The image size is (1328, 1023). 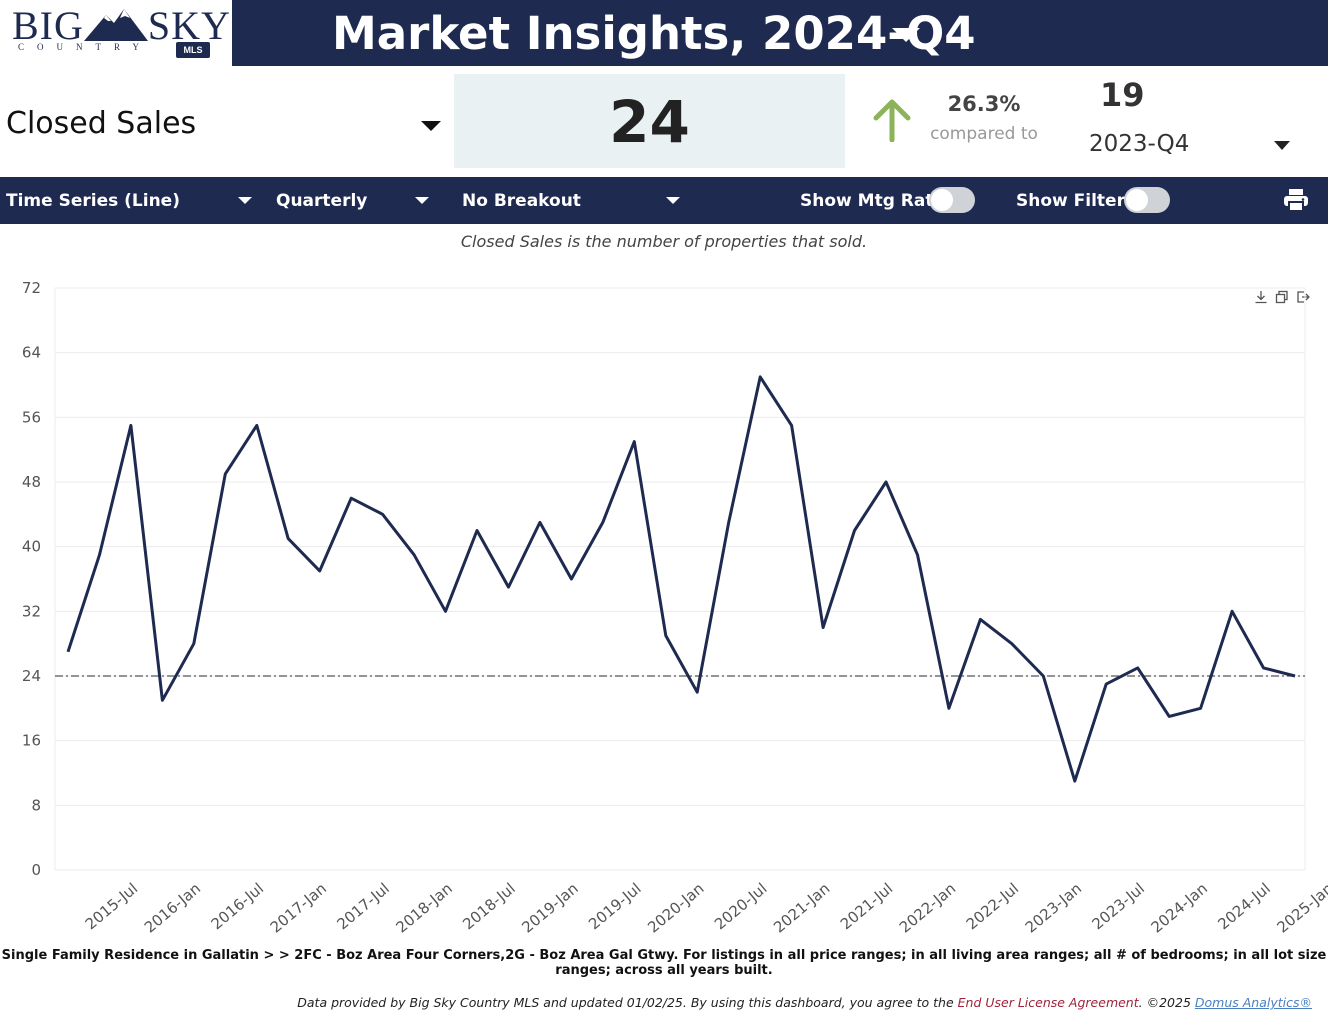 I want to click on x-tick-label: 2021-Jan, so click(x=801, y=907).